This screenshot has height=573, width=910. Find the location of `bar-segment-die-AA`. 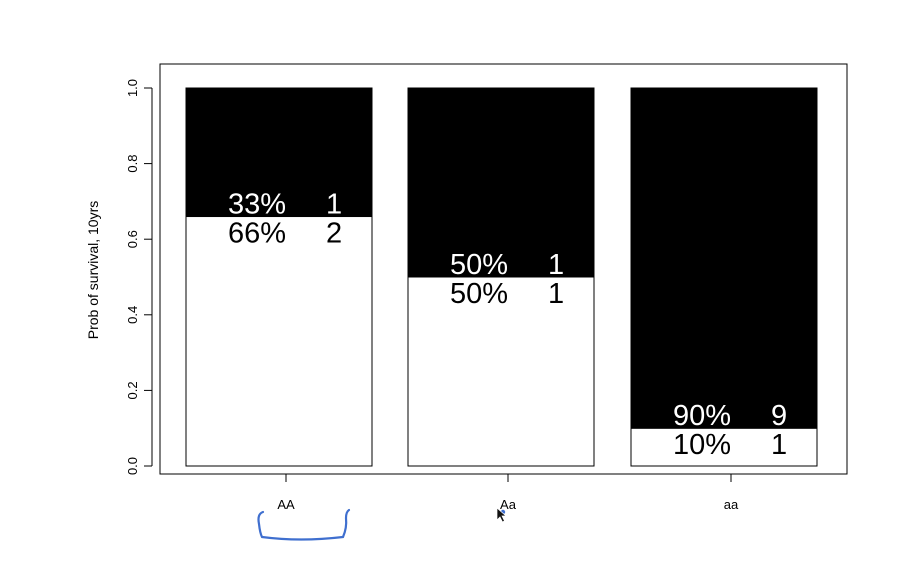

bar-segment-die-AA is located at coordinates (279, 152).